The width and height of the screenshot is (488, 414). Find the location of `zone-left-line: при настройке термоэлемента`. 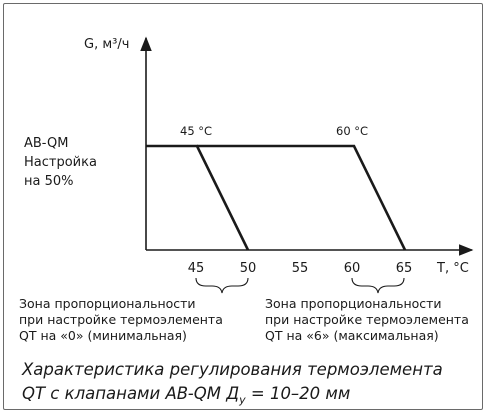

zone-left-line: при настройке термоэлемента is located at coordinates (121, 319).